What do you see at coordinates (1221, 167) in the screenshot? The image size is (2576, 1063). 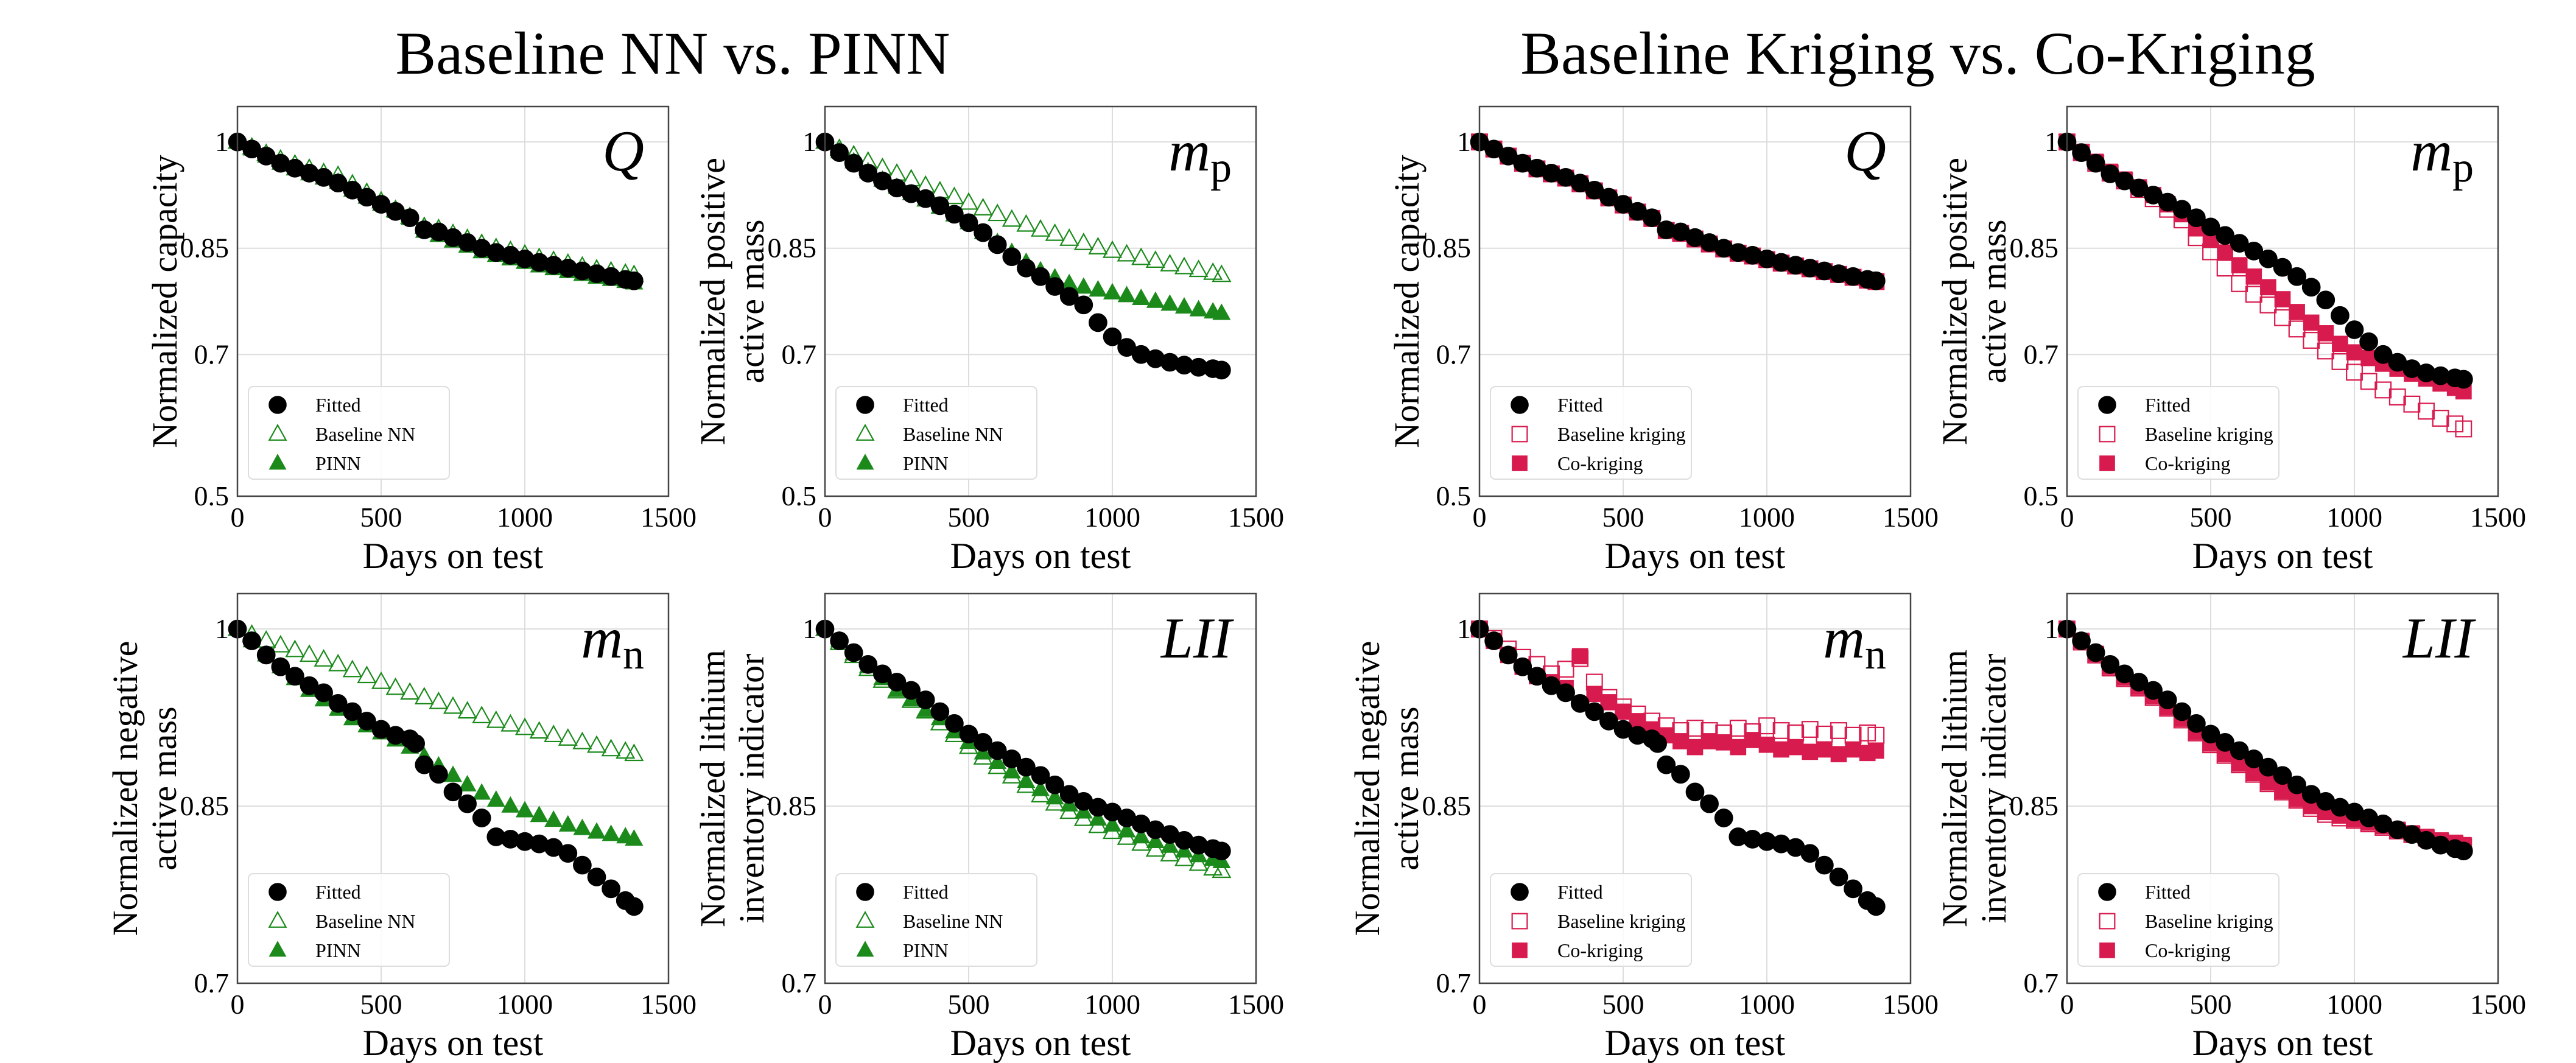 I see `label-part: p` at bounding box center [1221, 167].